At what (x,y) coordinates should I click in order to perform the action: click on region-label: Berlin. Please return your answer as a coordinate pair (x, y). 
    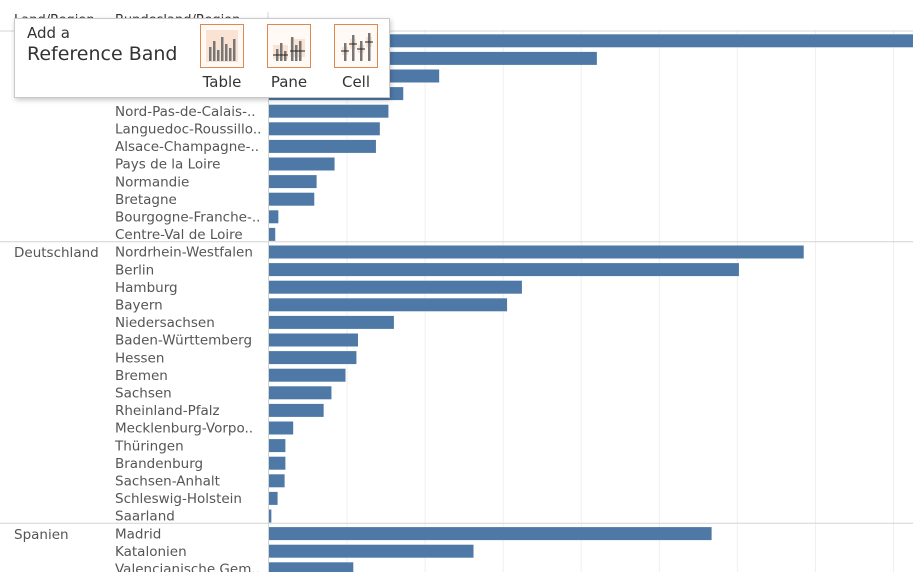
    Looking at the image, I should click on (134, 270).